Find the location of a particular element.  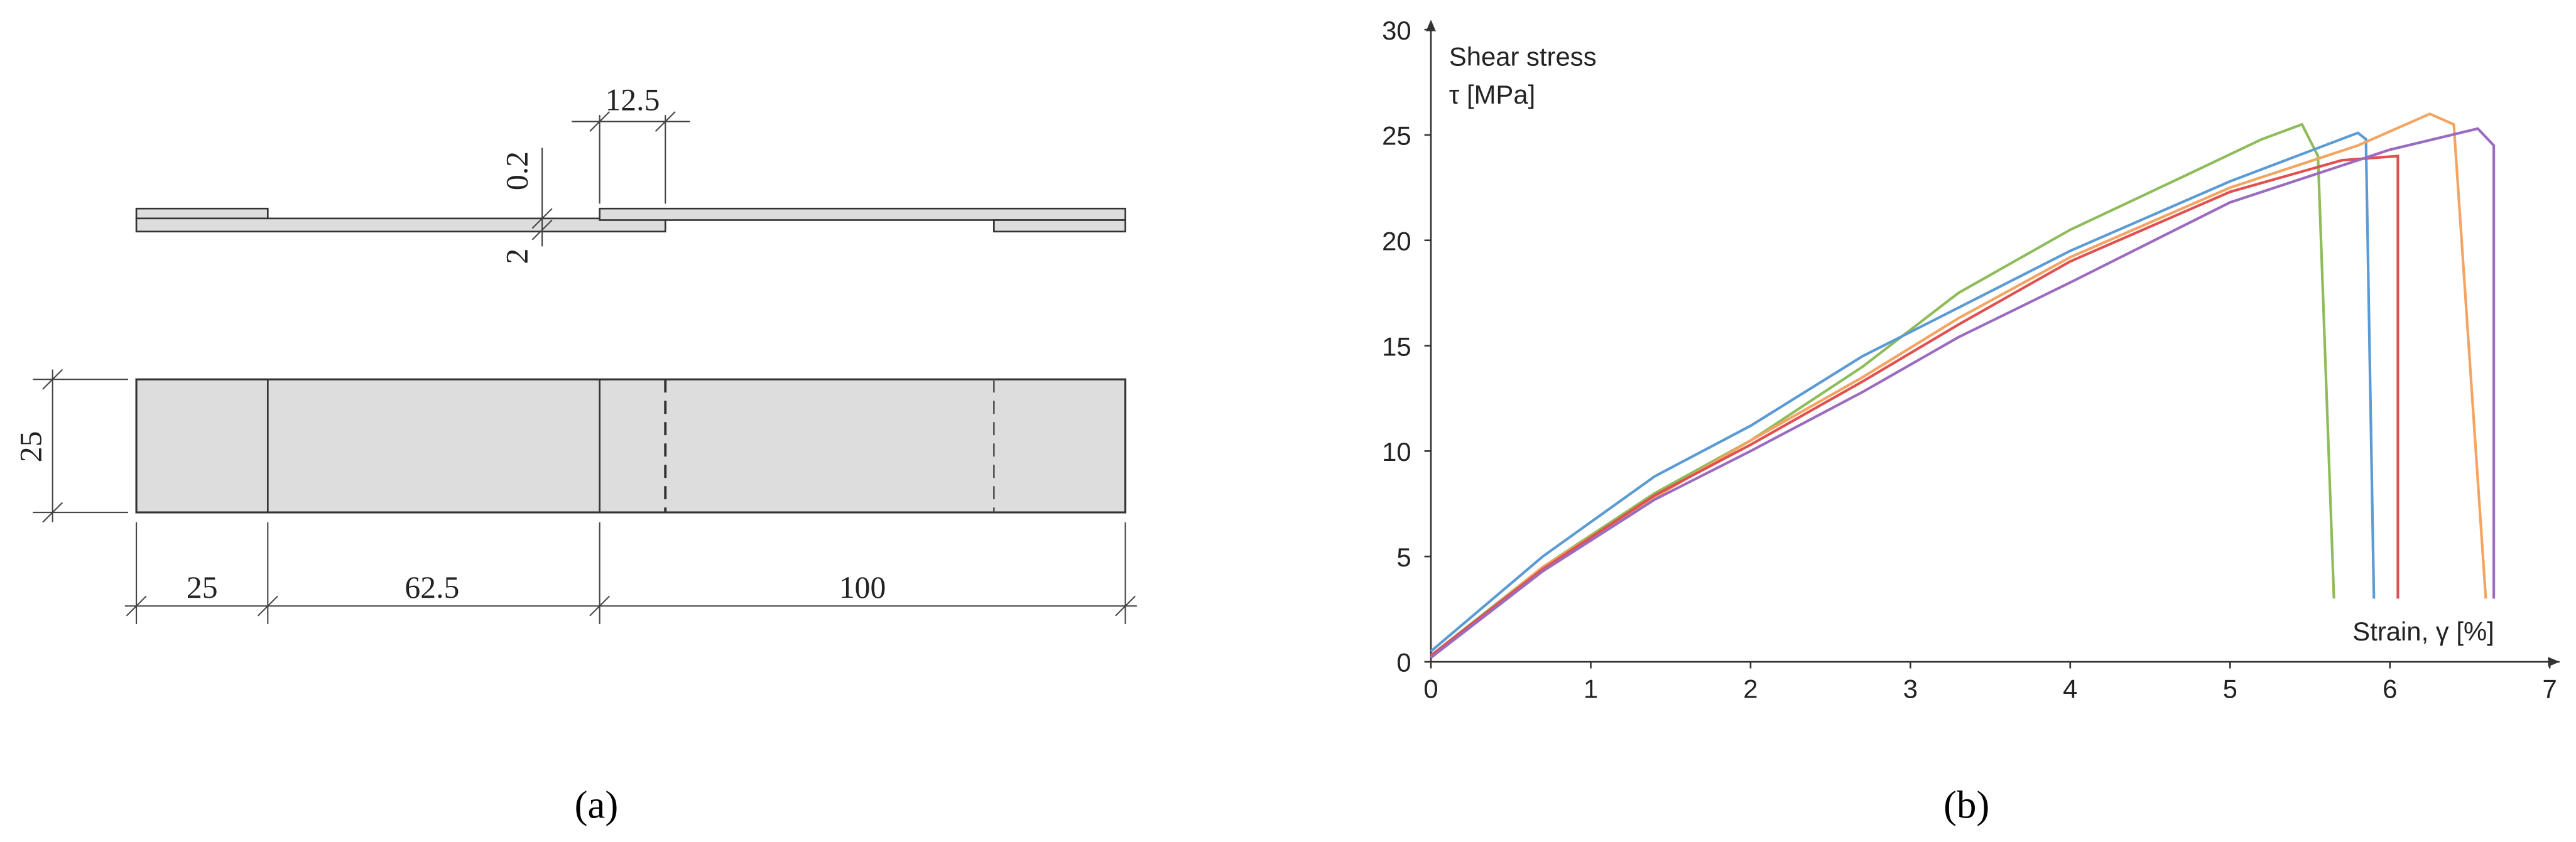

y-axis-label: τ [MPa] is located at coordinates (1492, 95).